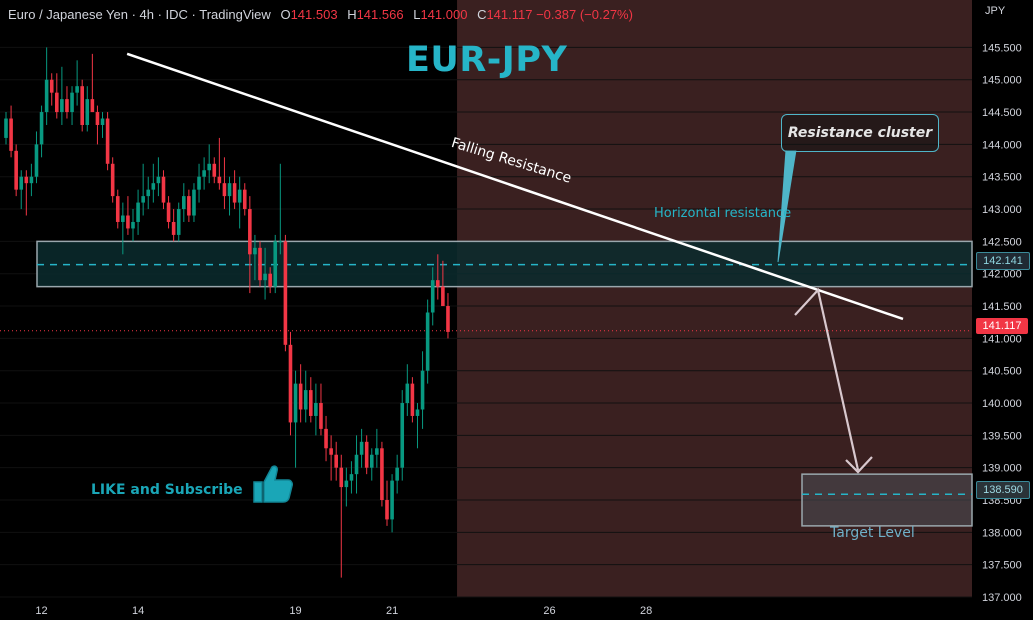  I want to click on axis-unit: JPY, so click(995, 11).